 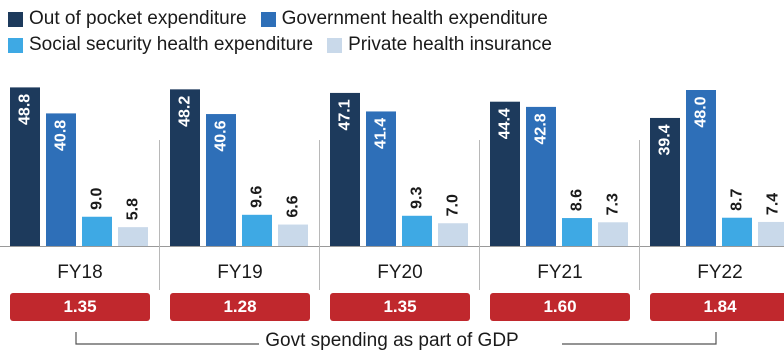 I want to click on data-label-out-of-pocket-fy22: 39.4, so click(x=665, y=139).